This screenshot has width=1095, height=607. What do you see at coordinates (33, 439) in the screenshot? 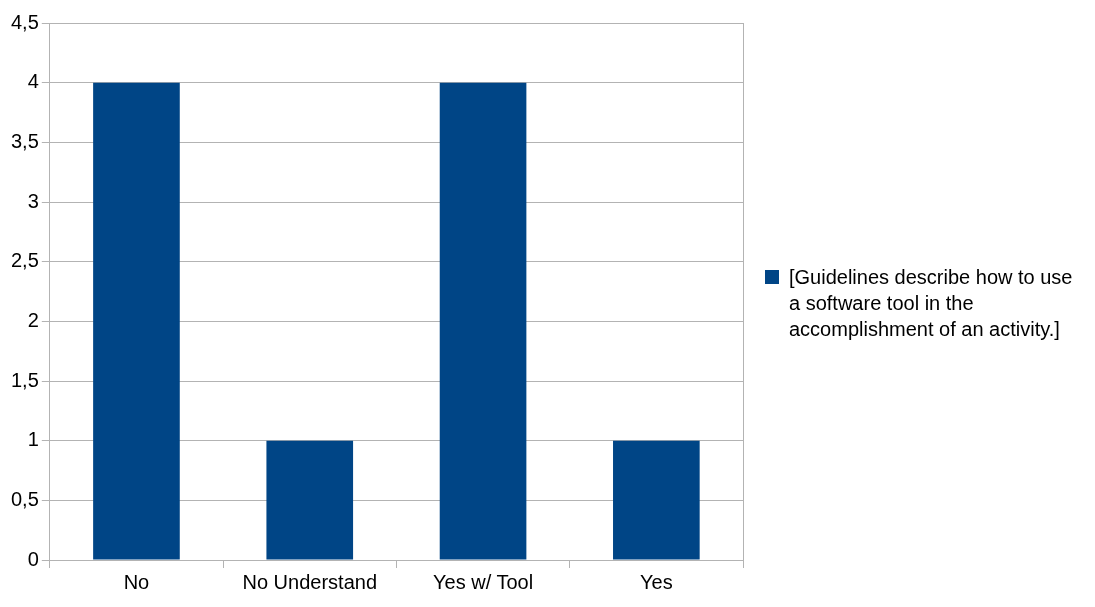
I see `y-tick-label: 1` at bounding box center [33, 439].